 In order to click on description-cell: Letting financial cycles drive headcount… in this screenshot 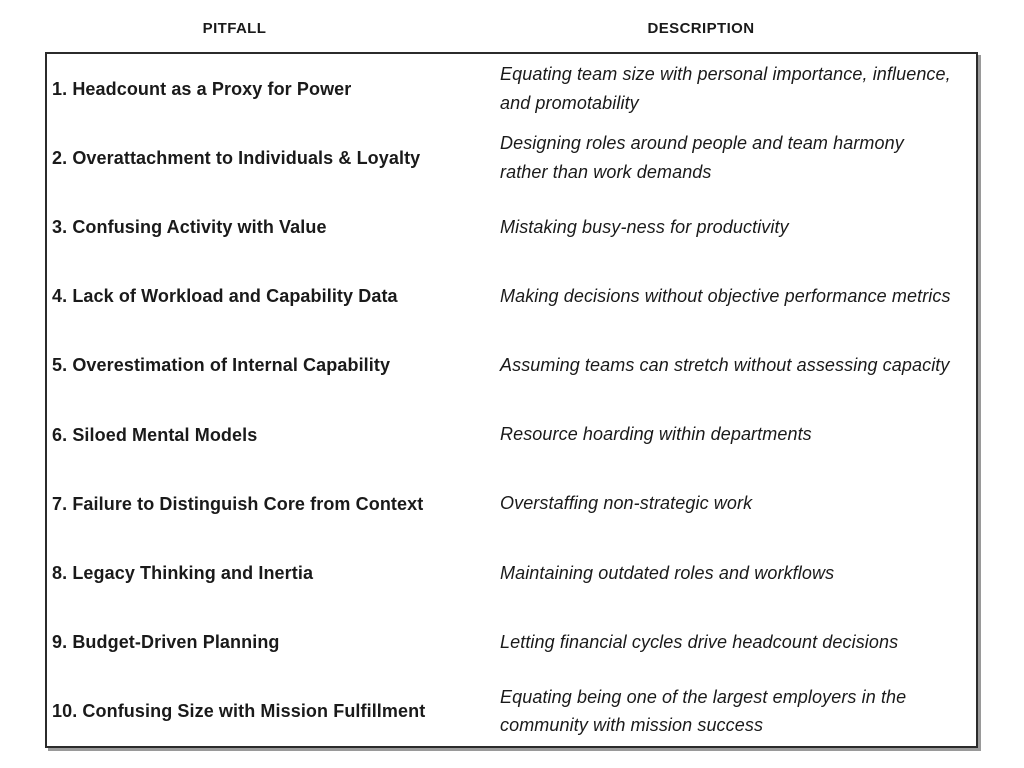, I will do `click(699, 641)`.